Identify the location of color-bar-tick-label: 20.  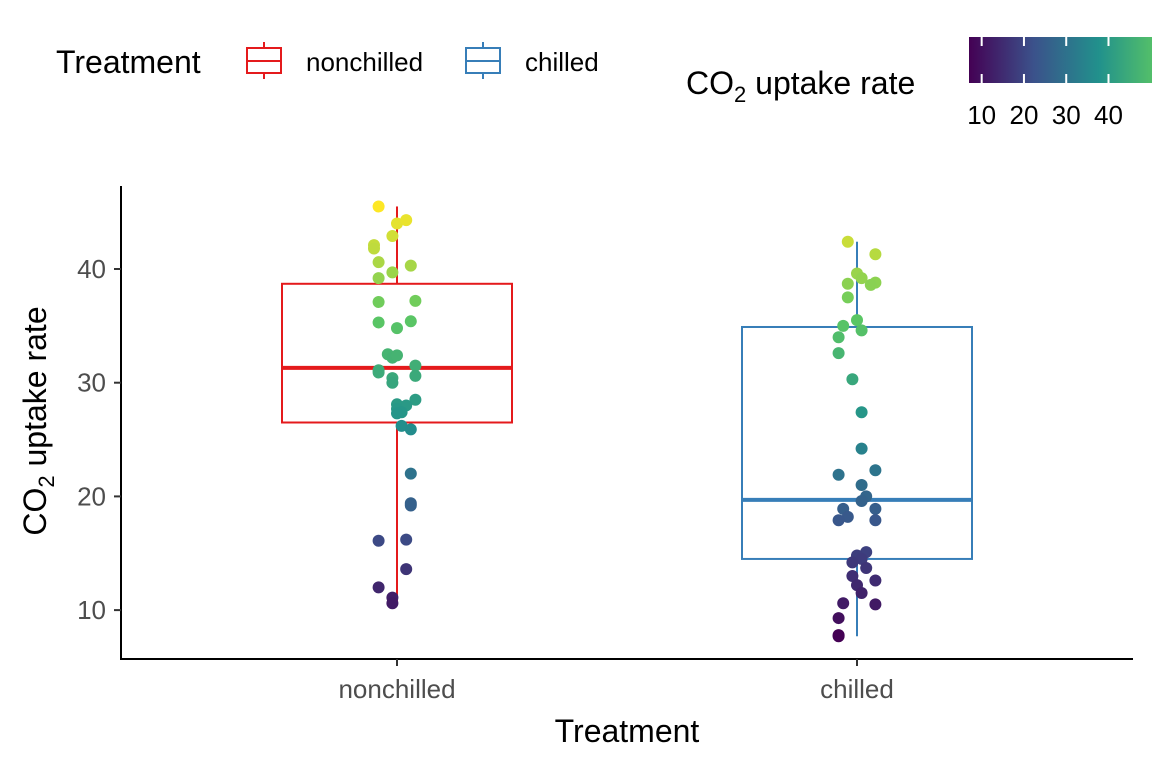
(1023, 115).